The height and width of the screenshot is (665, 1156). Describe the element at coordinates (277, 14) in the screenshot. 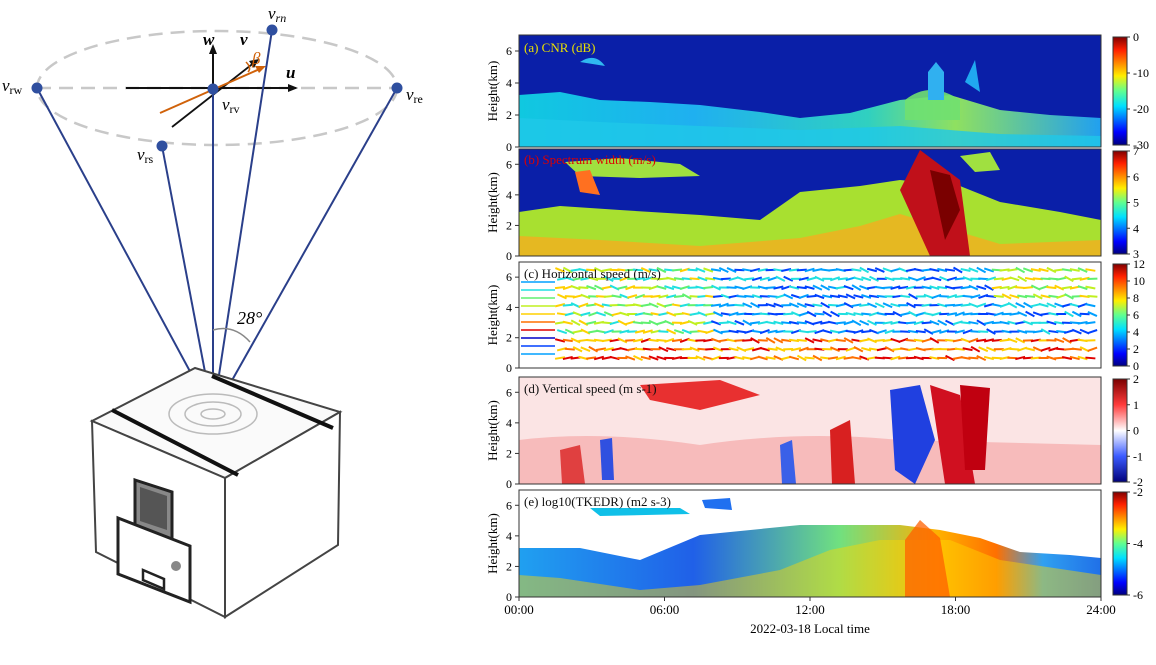

I see `svg-text: vrn` at that location.